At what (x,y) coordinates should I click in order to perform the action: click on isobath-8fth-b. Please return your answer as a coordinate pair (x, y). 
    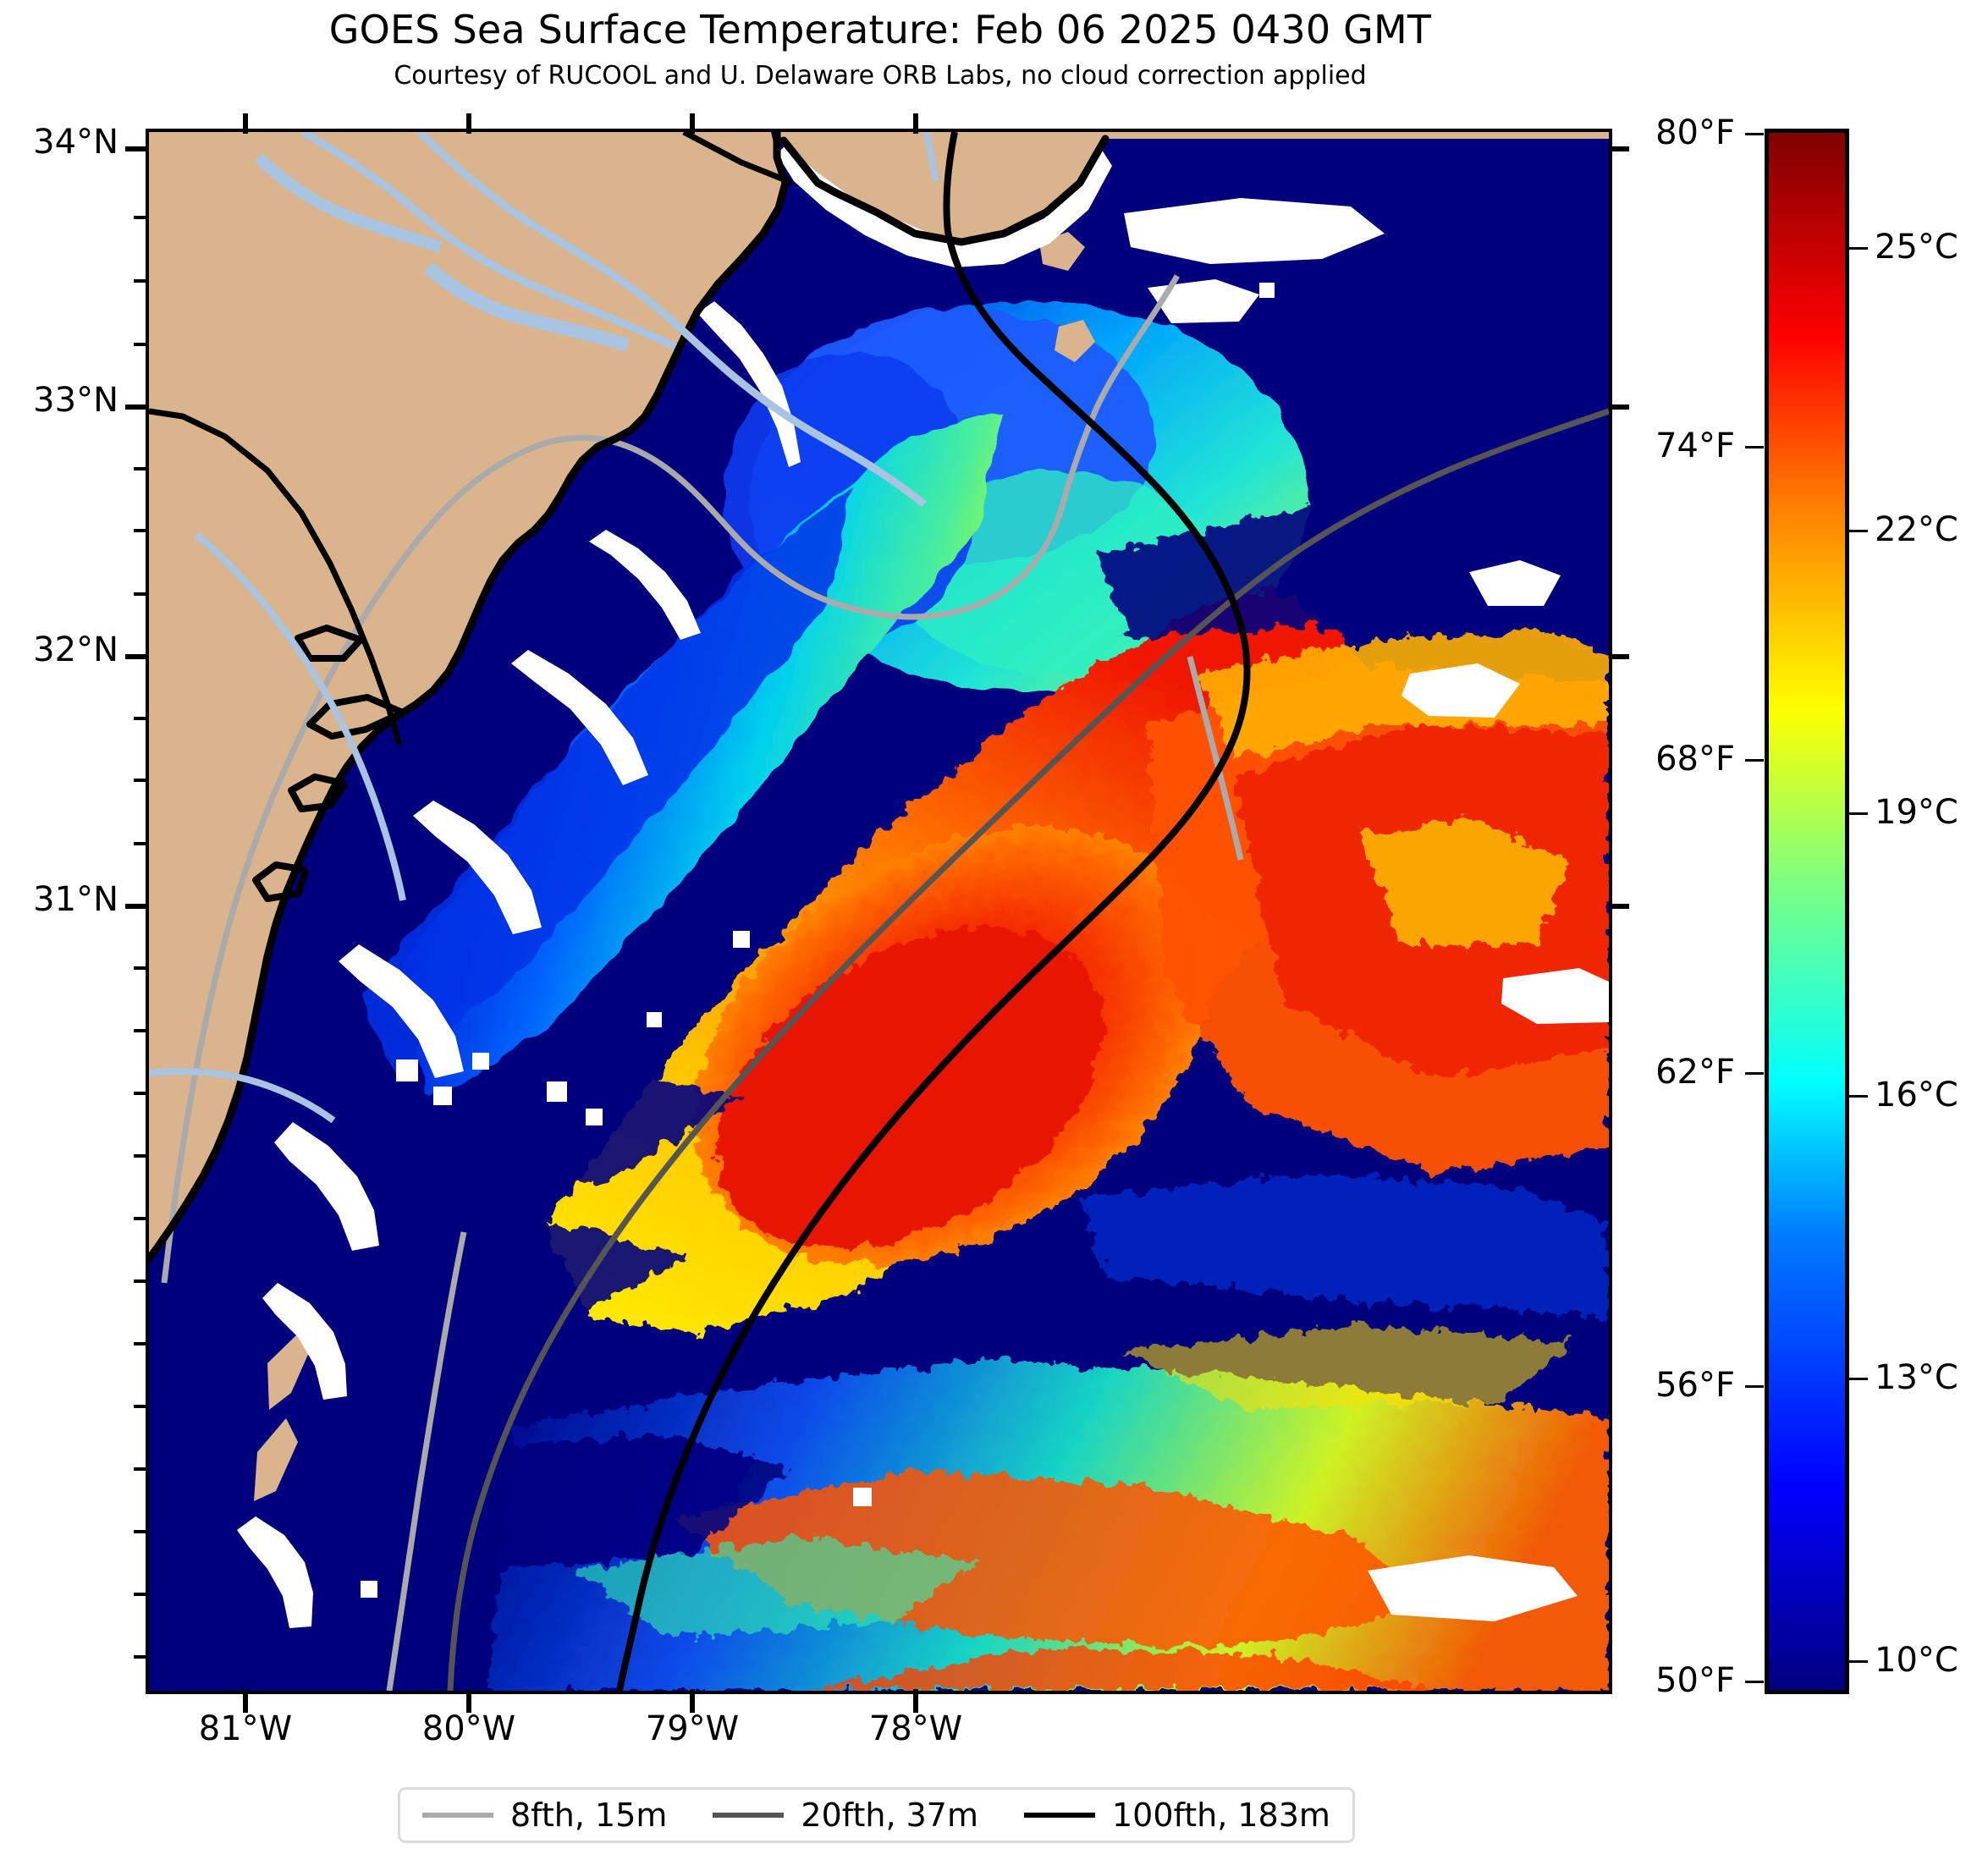
    Looking at the image, I should click on (1215, 758).